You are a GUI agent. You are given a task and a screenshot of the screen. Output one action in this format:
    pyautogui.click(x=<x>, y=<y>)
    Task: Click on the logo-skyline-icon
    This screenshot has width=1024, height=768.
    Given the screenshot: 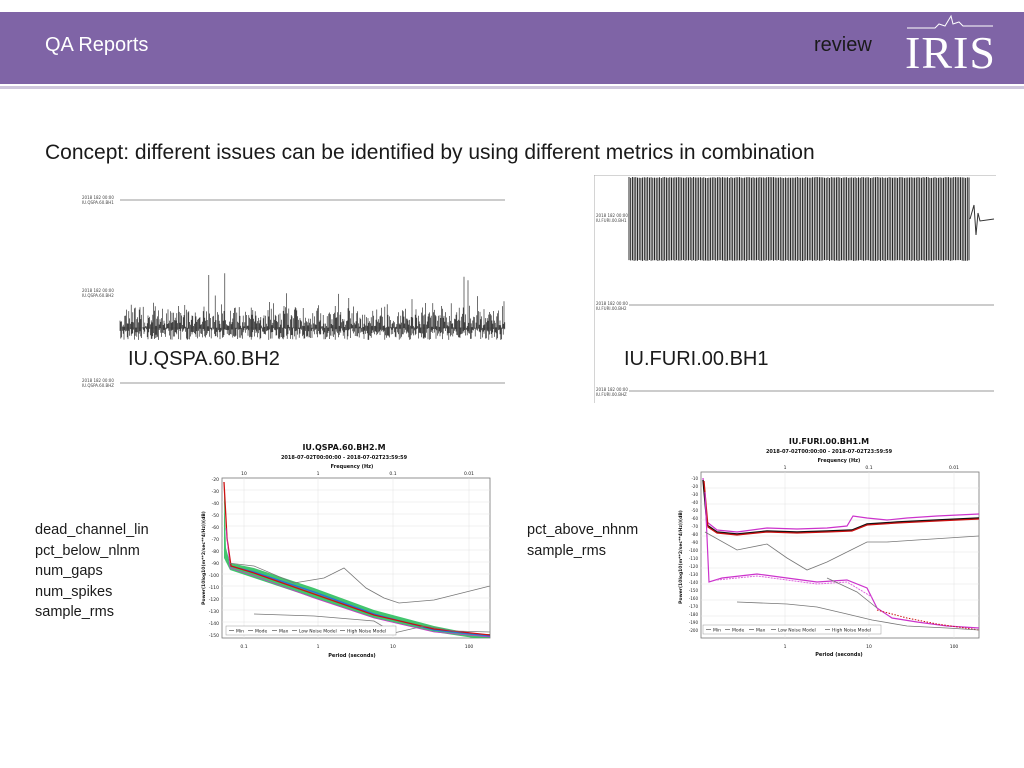 What is the action you would take?
    pyautogui.click(x=950, y=21)
    